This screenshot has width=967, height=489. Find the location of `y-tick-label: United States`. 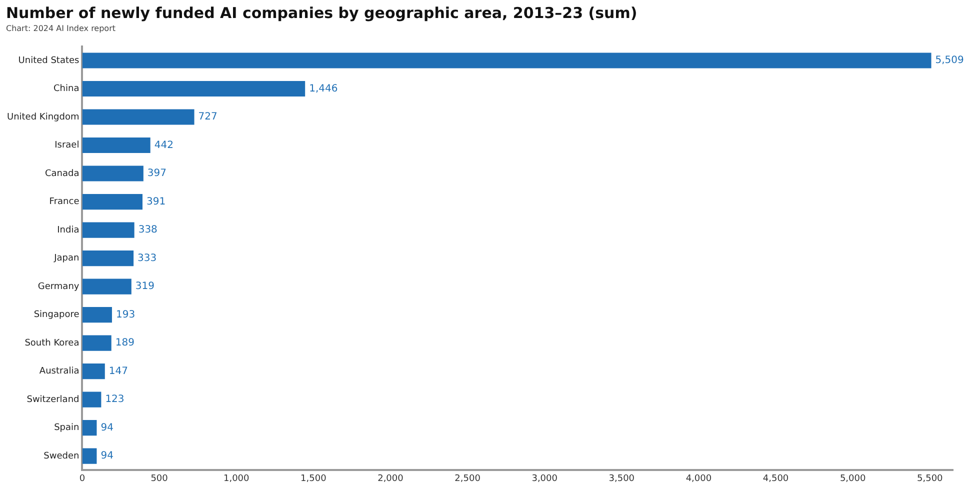

y-tick-label: United States is located at coordinates (49, 61).